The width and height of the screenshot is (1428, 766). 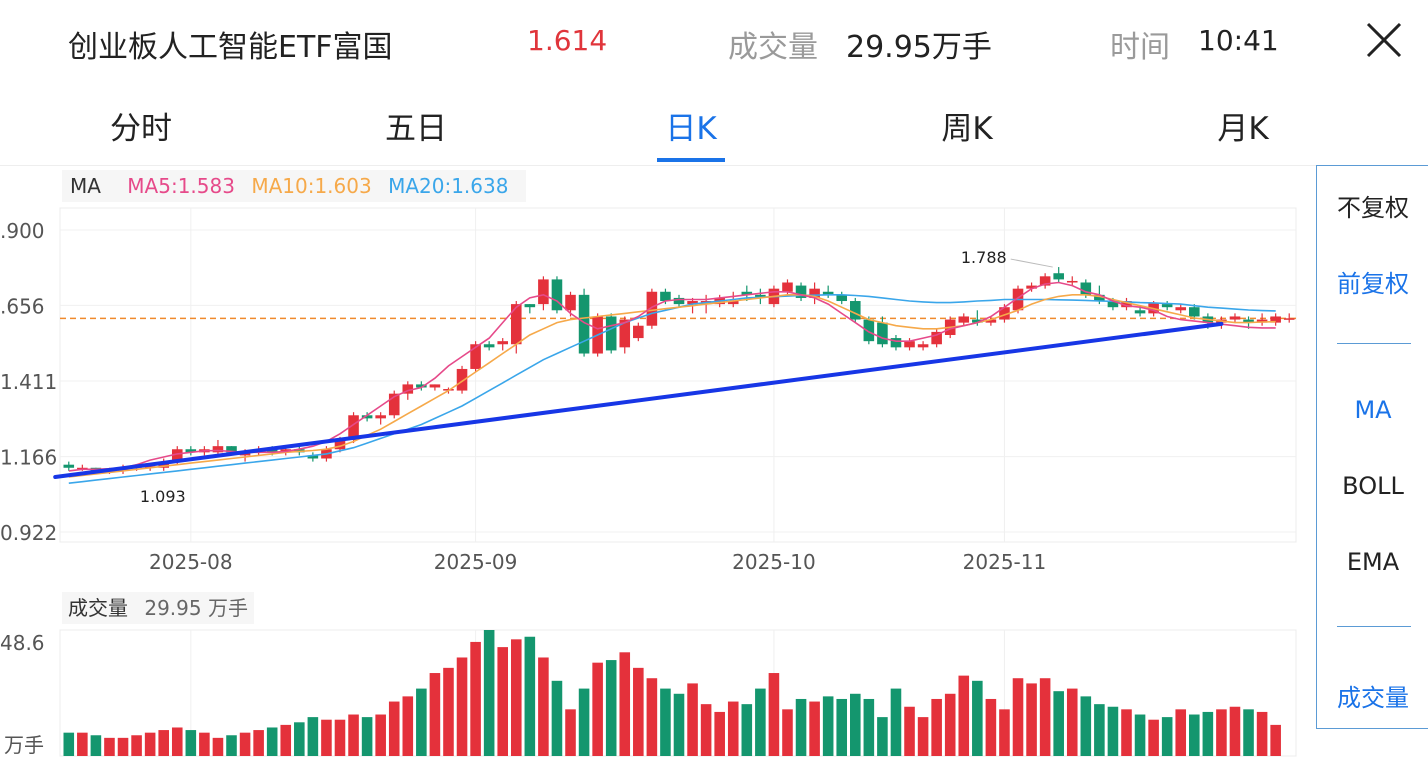 What do you see at coordinates (1031, 263) in the screenshot?
I see `max-annotation-leader` at bounding box center [1031, 263].